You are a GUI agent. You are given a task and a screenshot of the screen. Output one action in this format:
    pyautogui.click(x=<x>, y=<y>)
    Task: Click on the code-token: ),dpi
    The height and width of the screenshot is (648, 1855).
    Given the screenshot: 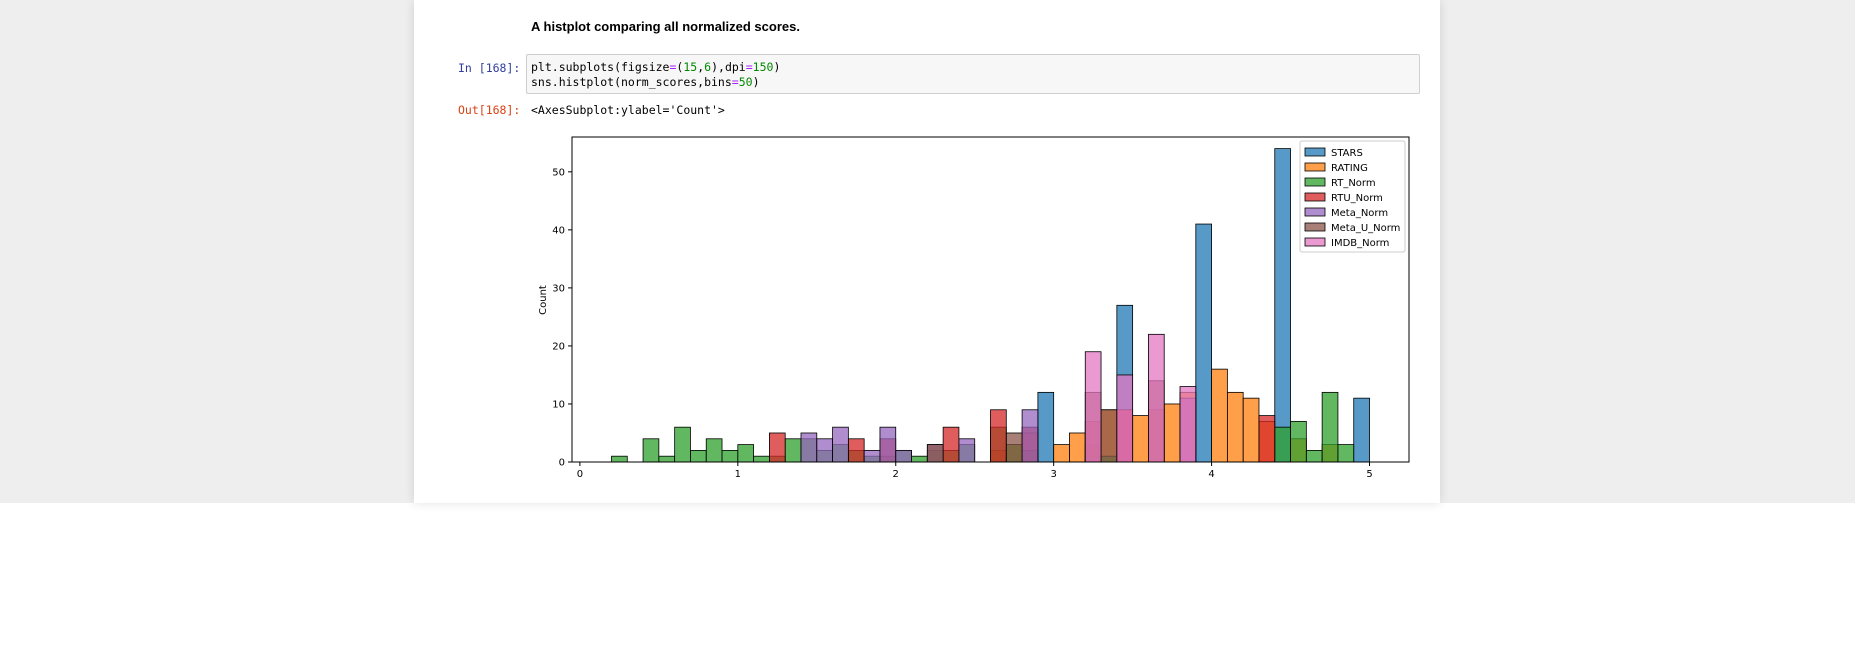 What is the action you would take?
    pyautogui.click(x=728, y=67)
    